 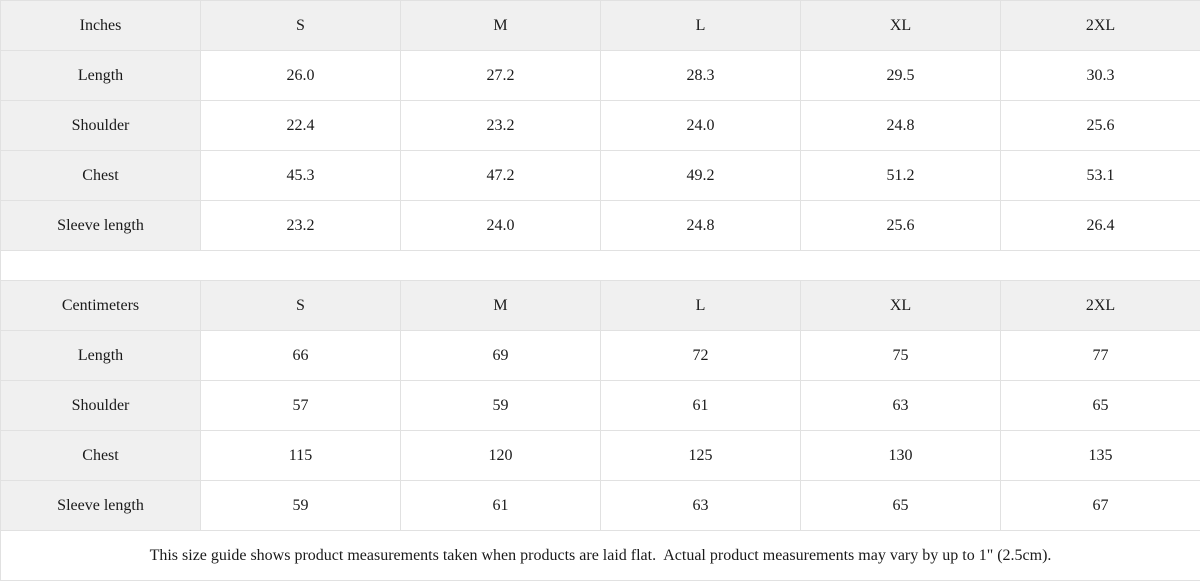 What do you see at coordinates (301, 456) in the screenshot?
I see `measurement-cell: 115` at bounding box center [301, 456].